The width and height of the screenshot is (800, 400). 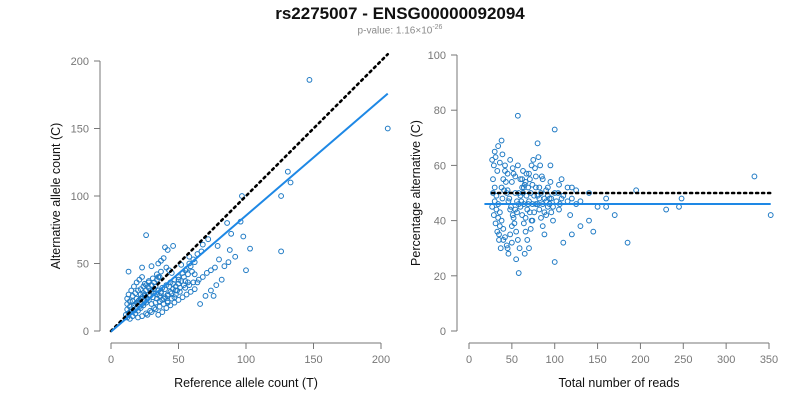 What do you see at coordinates (80, 197) in the screenshot?
I see `y-tick-label: 100` at bounding box center [80, 197].